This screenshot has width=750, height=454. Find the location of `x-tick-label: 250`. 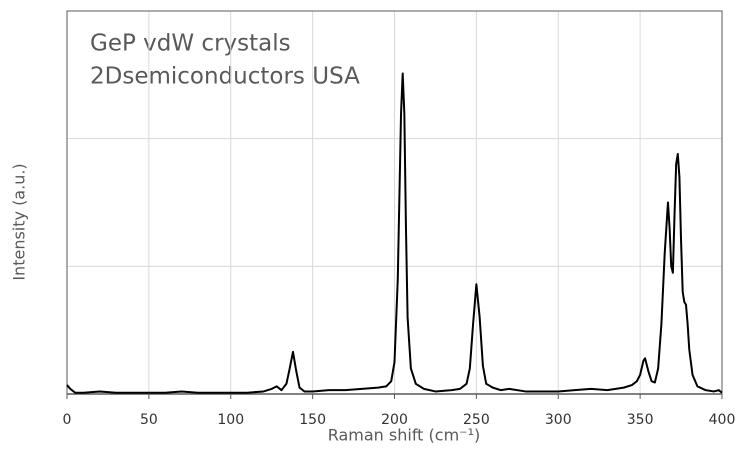

x-tick-label: 250 is located at coordinates (476, 420).